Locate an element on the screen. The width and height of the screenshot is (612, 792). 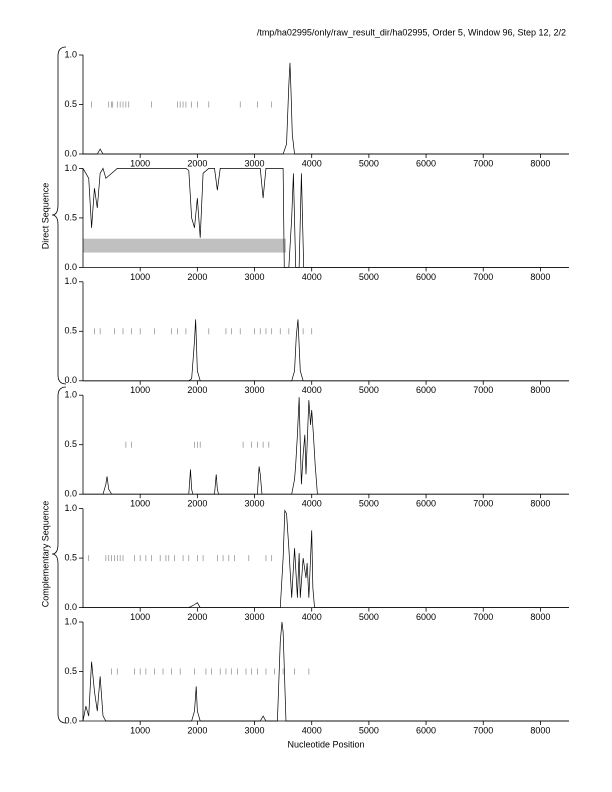
group-label: Complementary Sequence is located at coordinates (45, 554).